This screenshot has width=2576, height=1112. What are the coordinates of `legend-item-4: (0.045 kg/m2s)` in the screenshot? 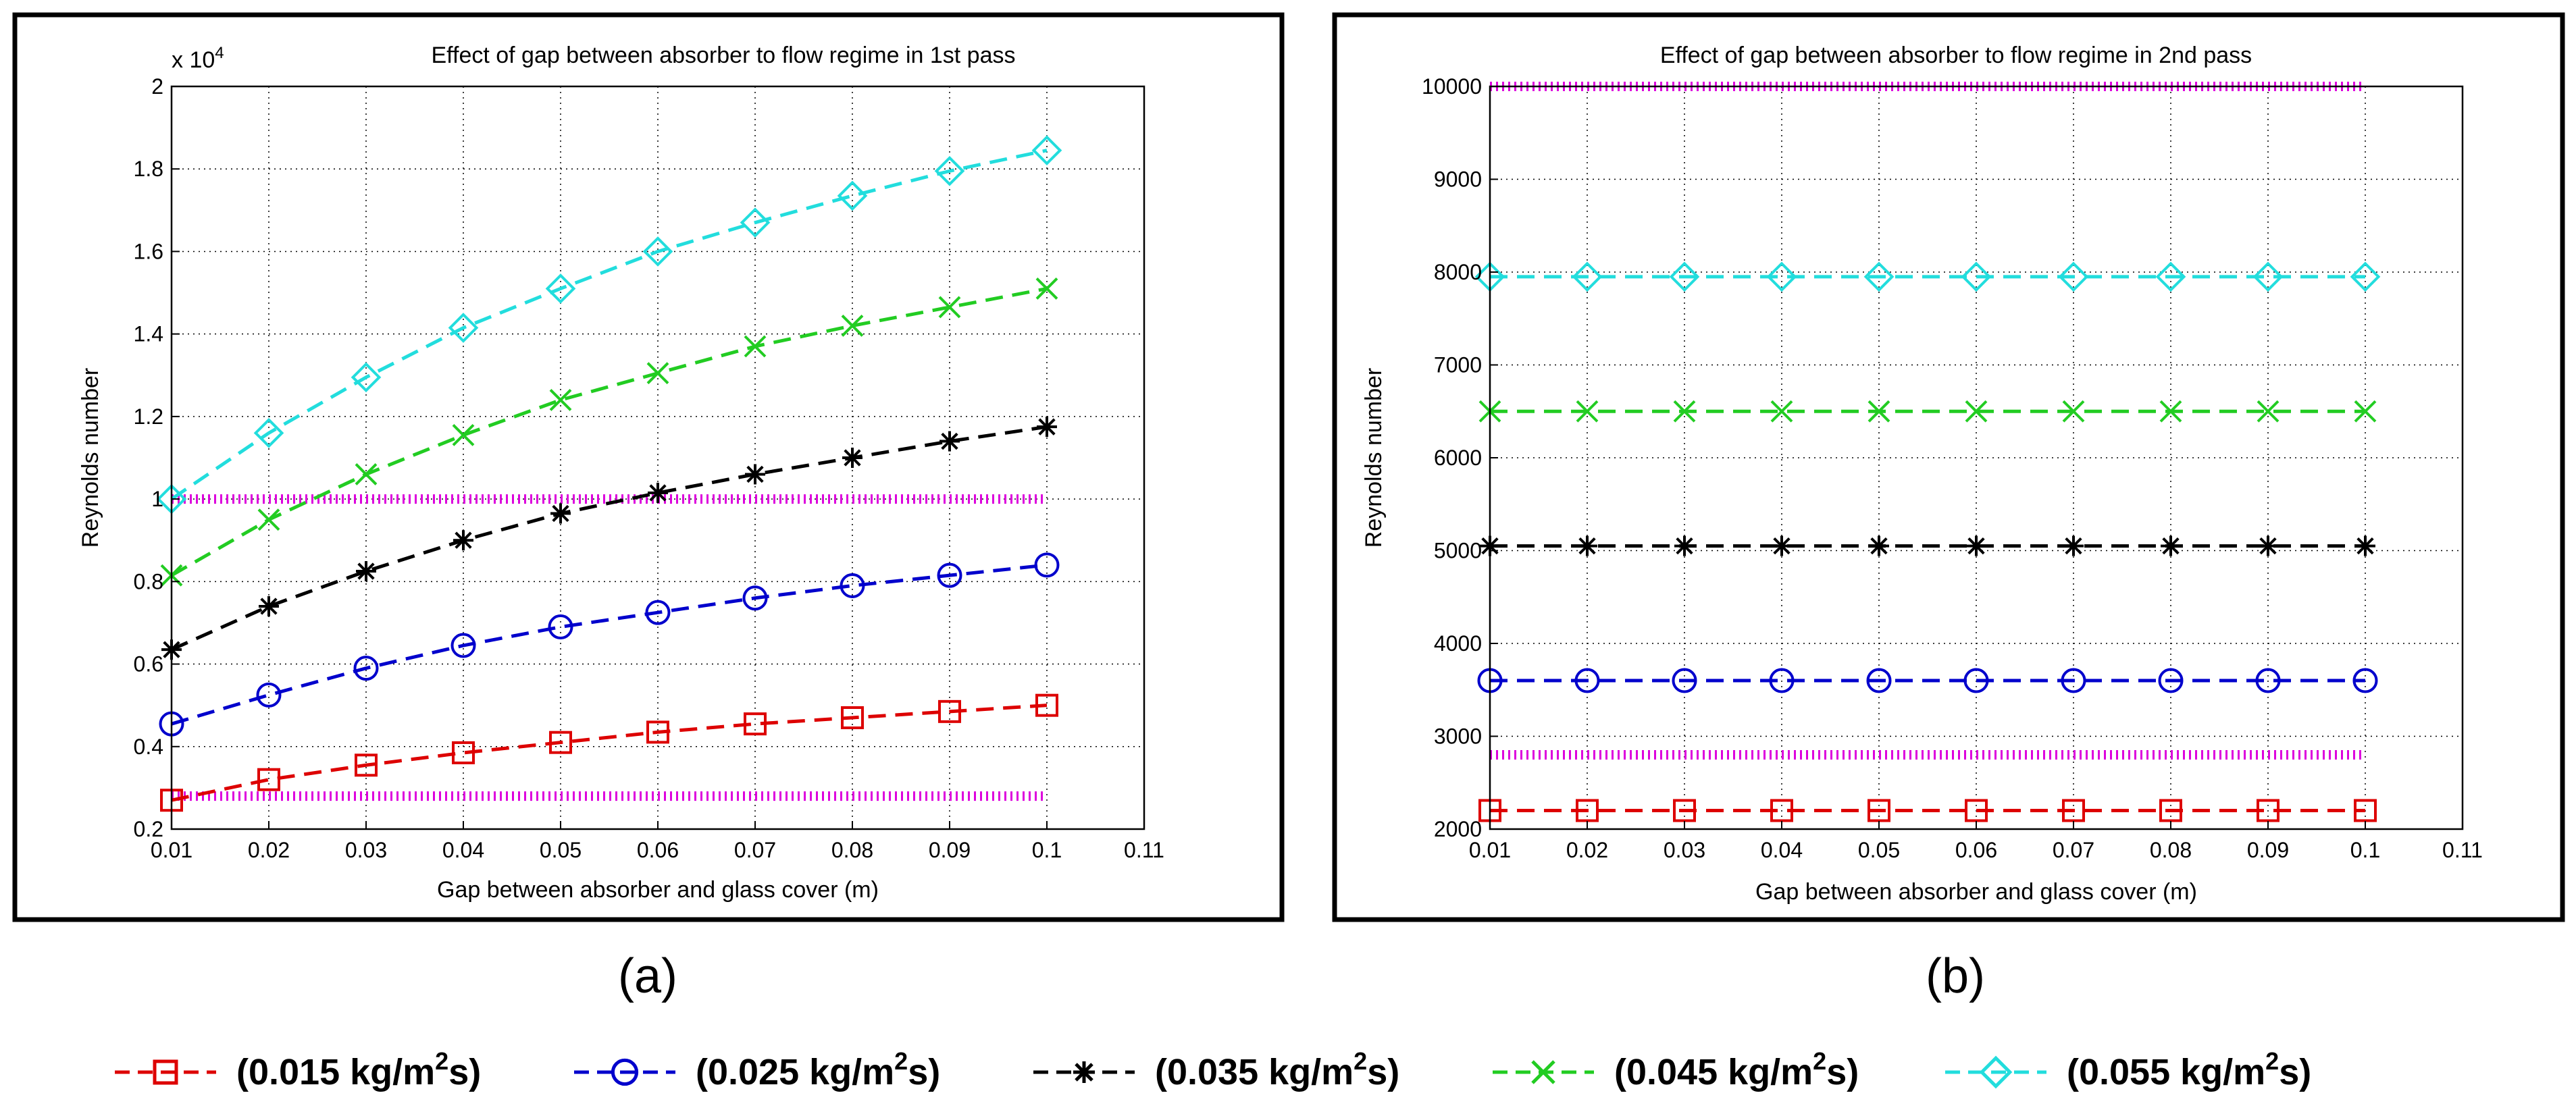 It's located at (1676, 1069).